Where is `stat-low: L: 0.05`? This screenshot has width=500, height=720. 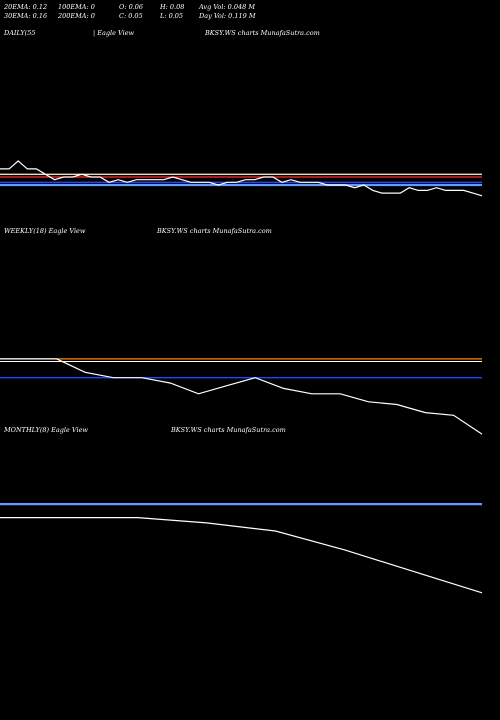 stat-low: L: 0.05 is located at coordinates (172, 16).